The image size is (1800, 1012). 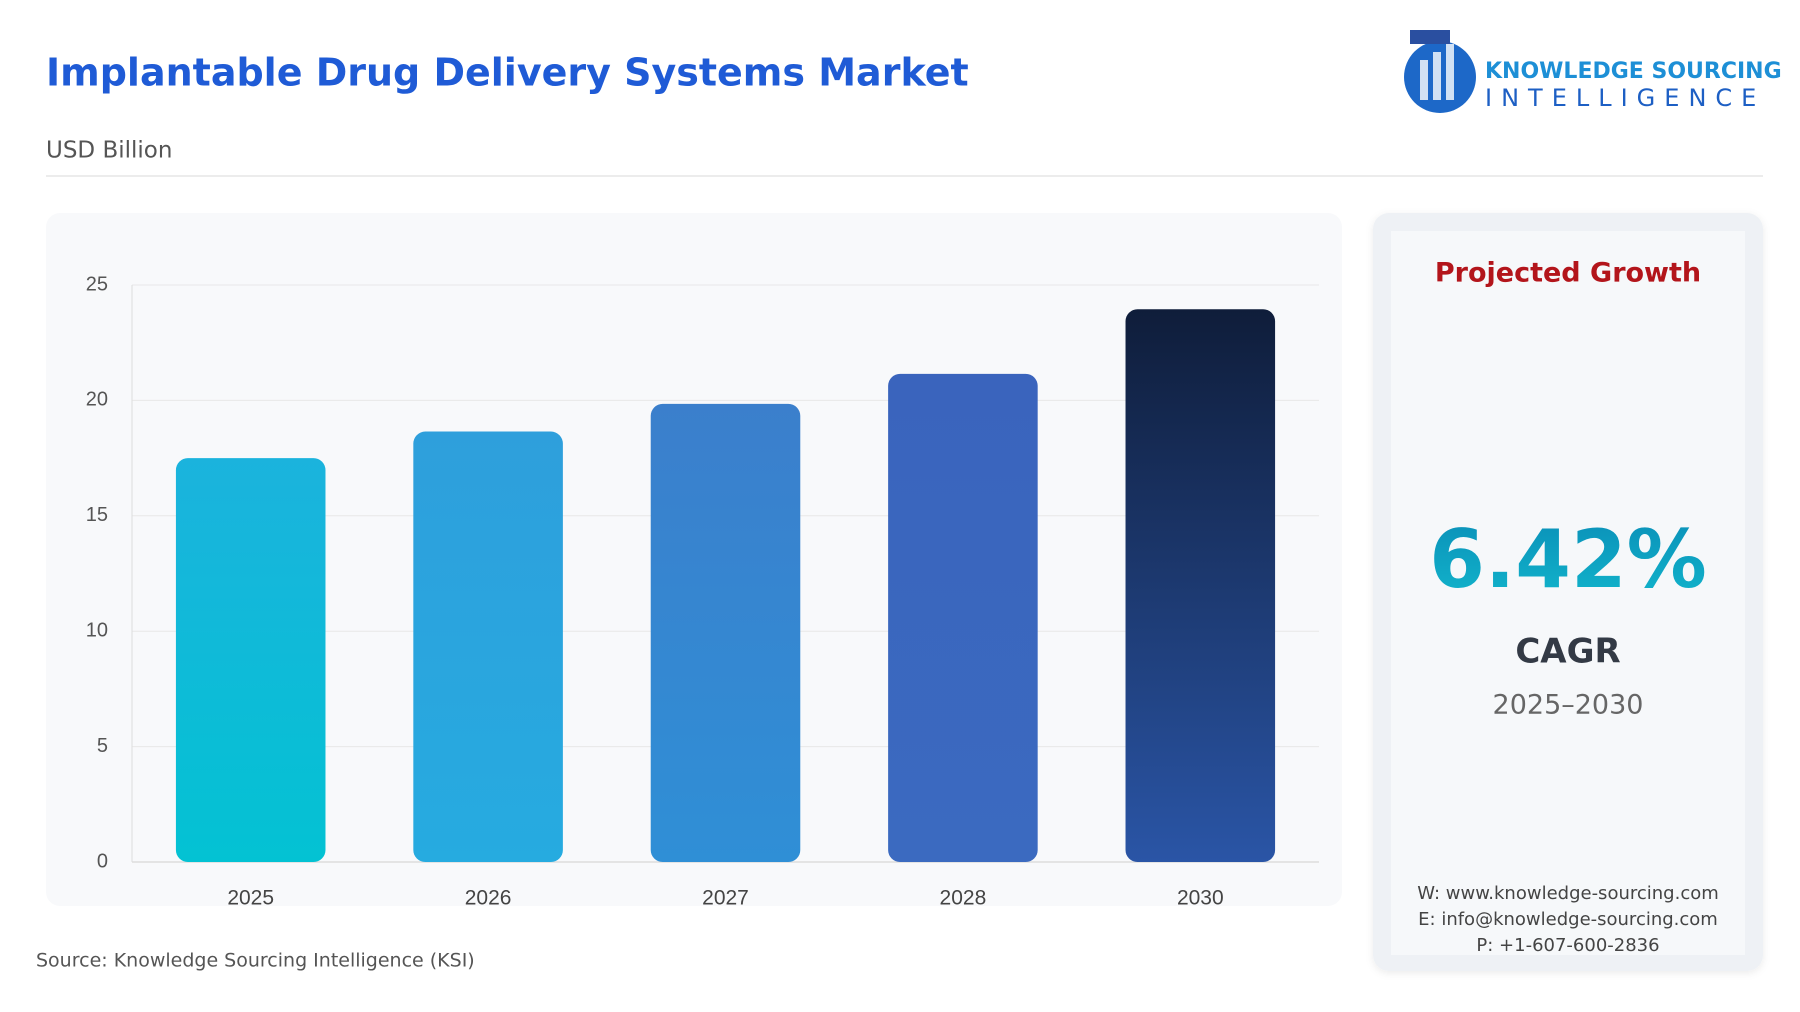 I want to click on contact-phone: P: +1-607-600-2836, so click(x=1567, y=945).